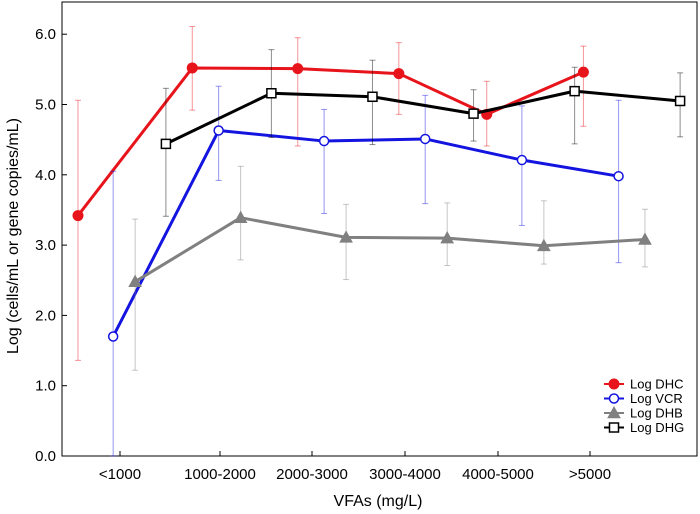 Image resolution: width=700 pixels, height=514 pixels. I want to click on y-tick-label: 1.0, so click(45, 386).